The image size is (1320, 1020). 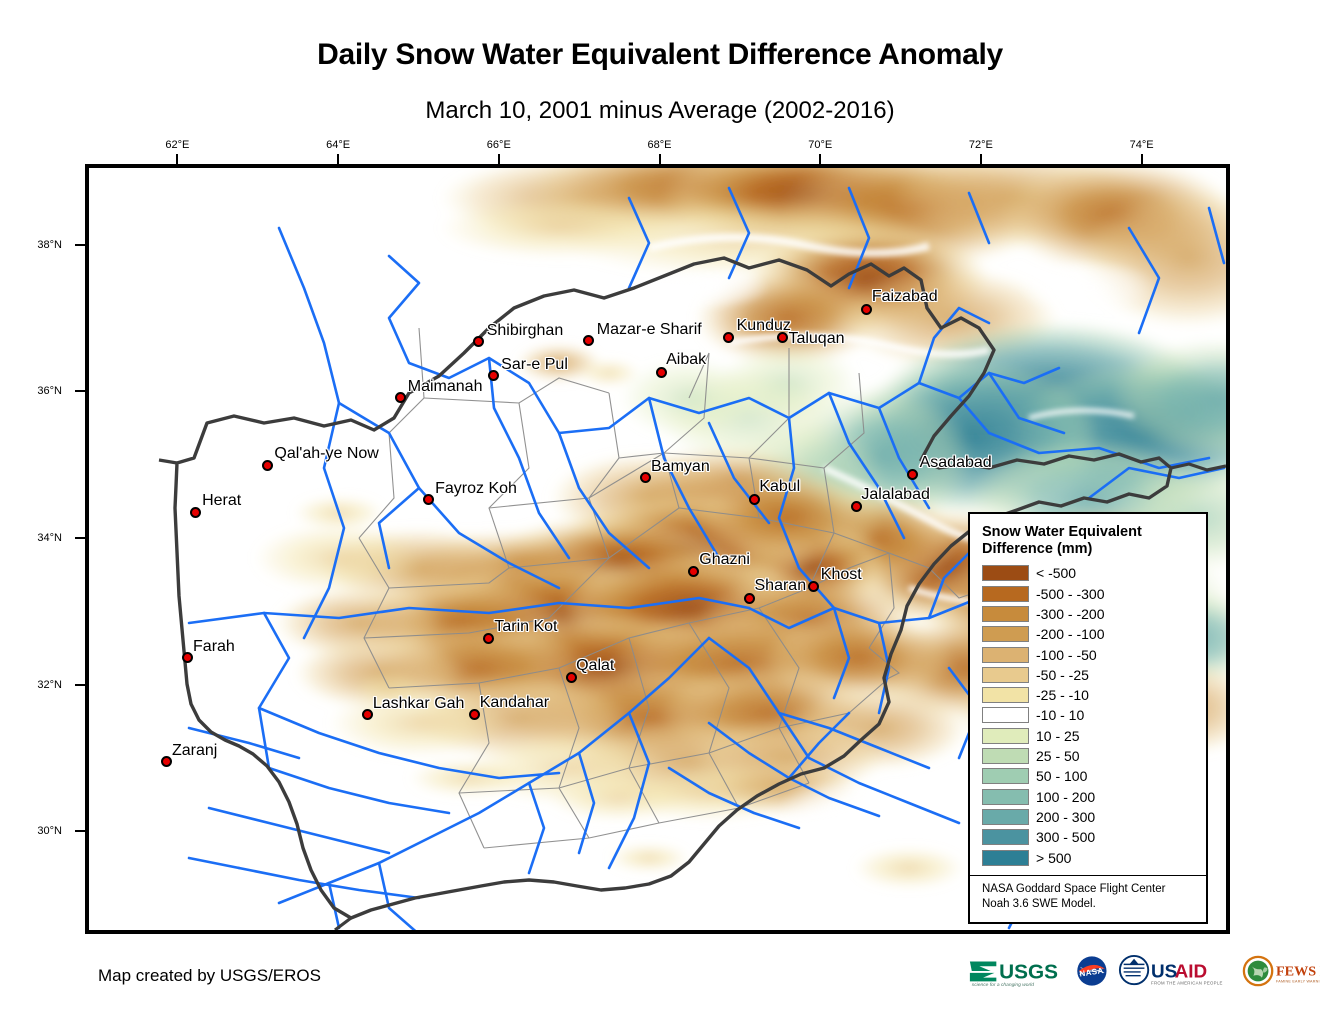 I want to click on longitude-tick-label: 62°E, so click(x=177, y=145).